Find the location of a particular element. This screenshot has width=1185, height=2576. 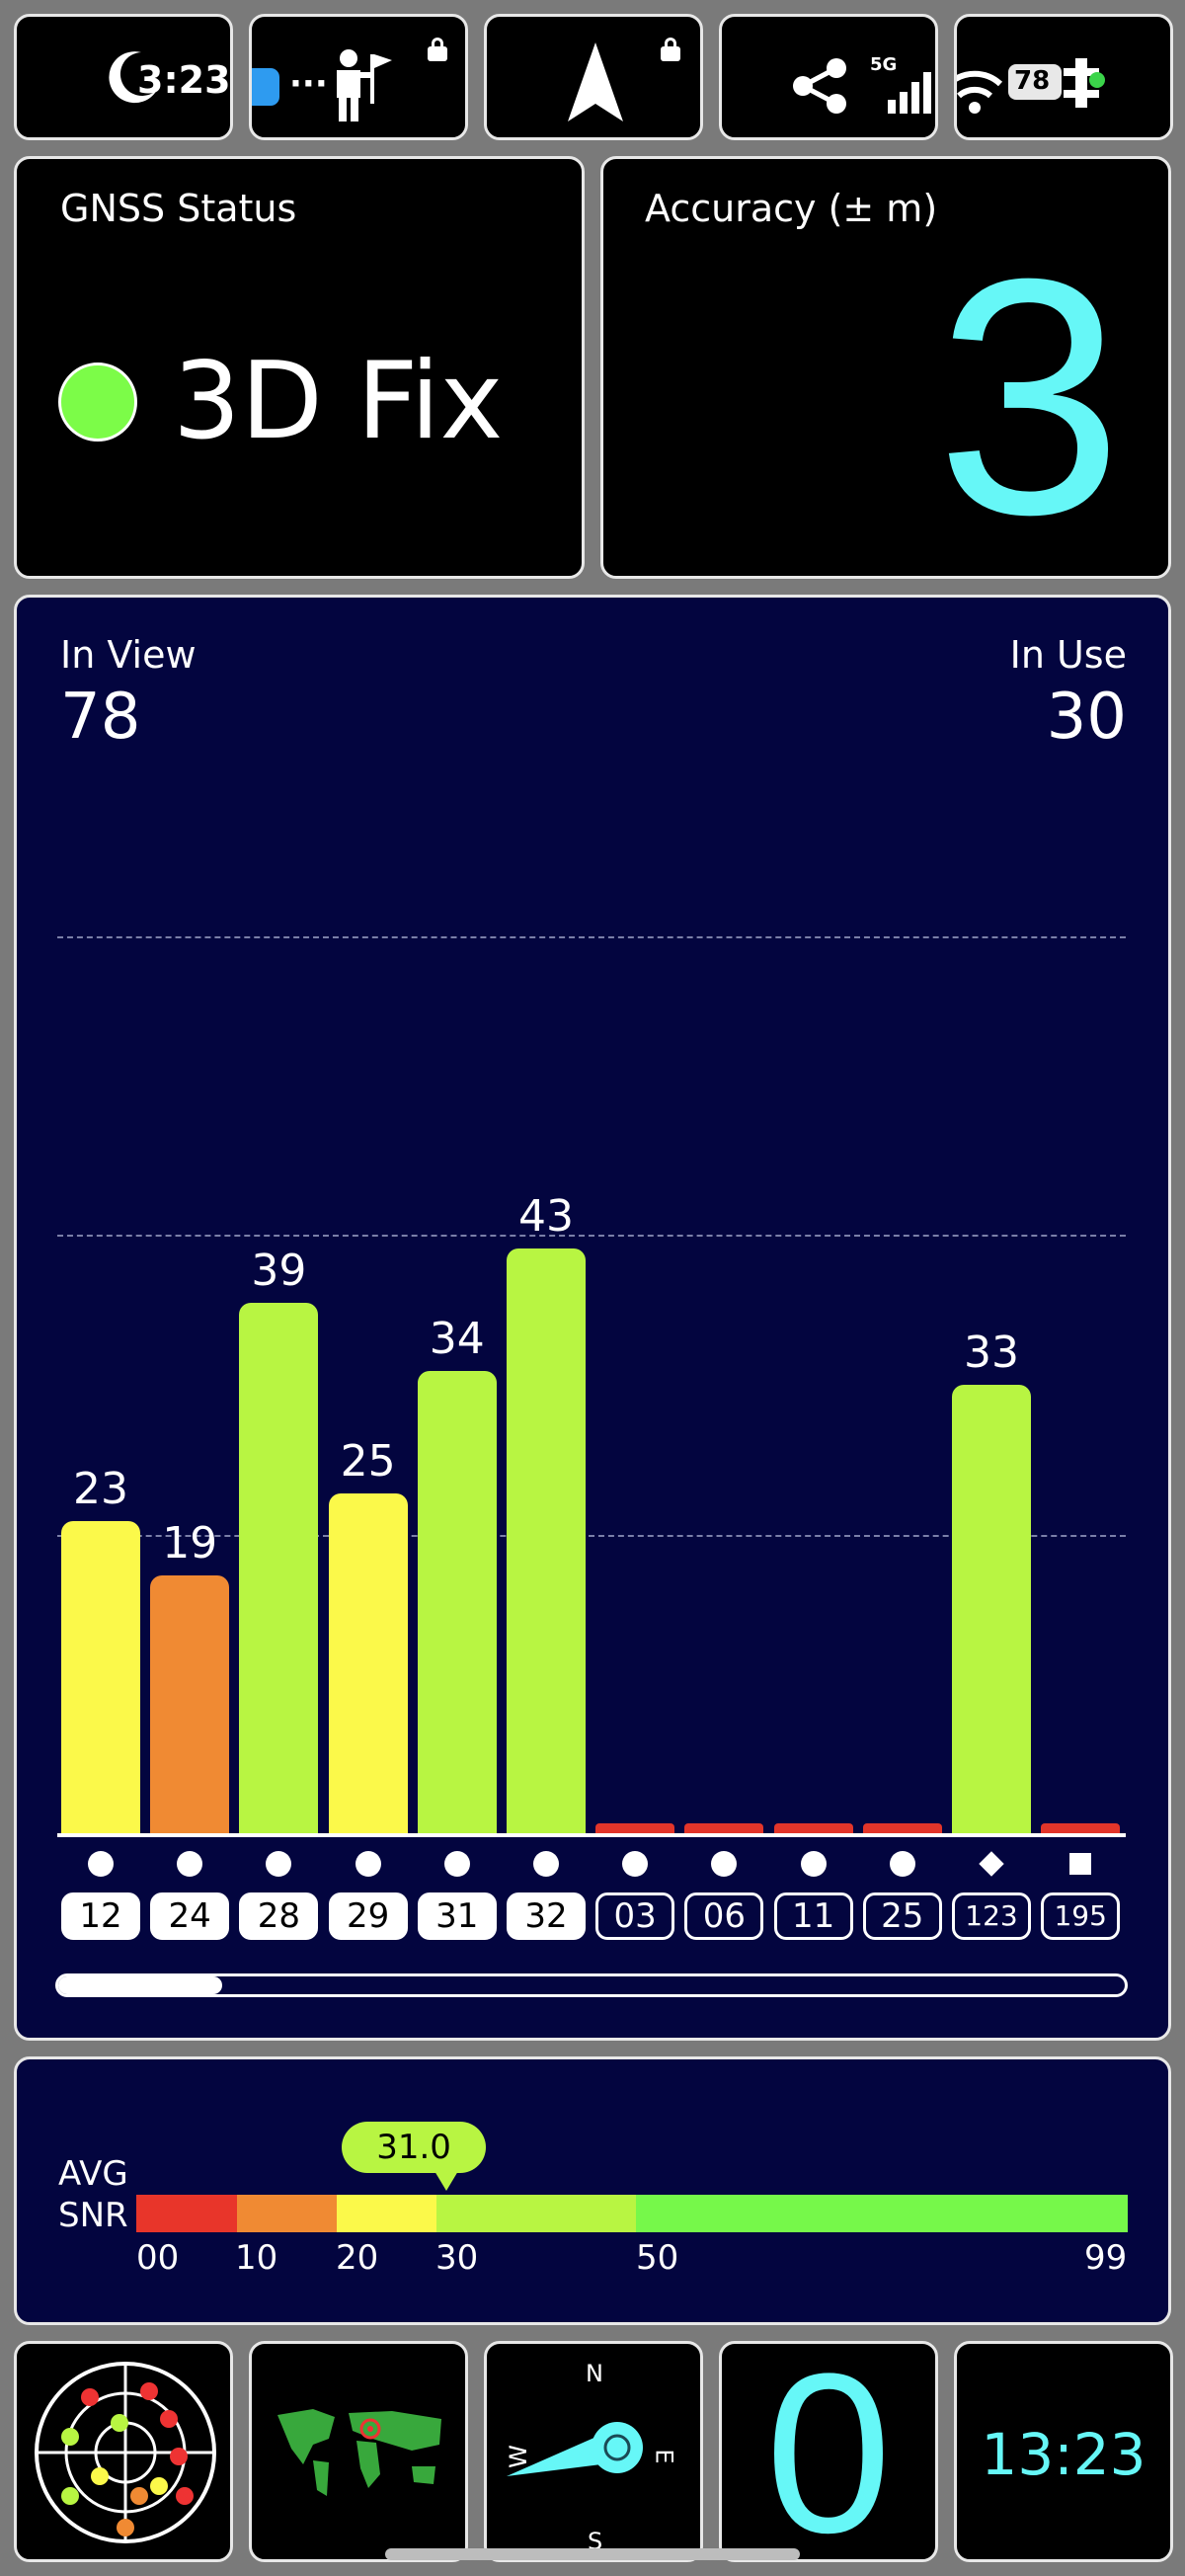

accuracy-title: Accuracy (± m) is located at coordinates (792, 208).